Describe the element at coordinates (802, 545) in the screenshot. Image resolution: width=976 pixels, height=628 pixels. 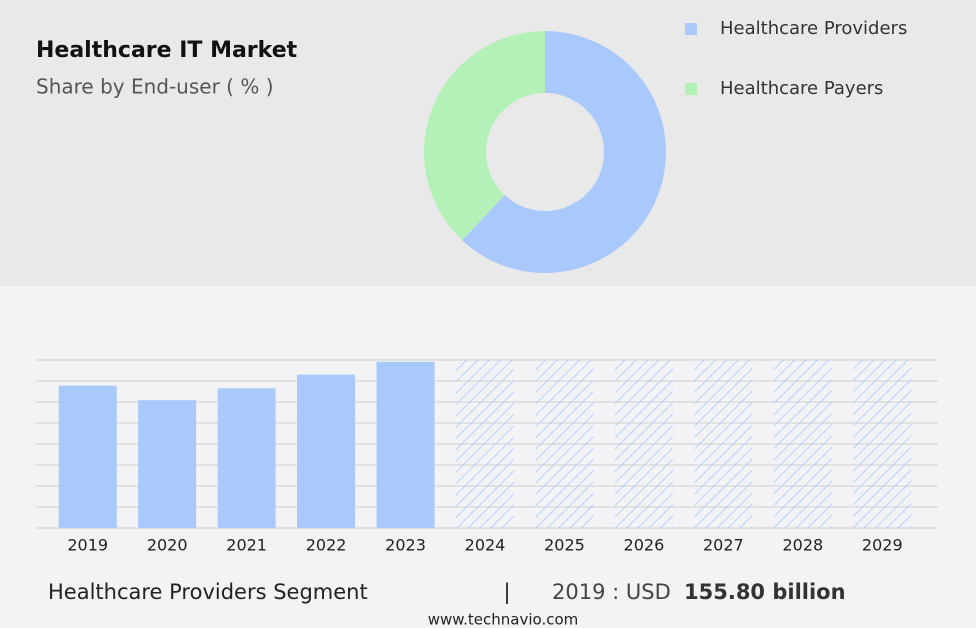
I see `x-tick-label: 2028` at that location.